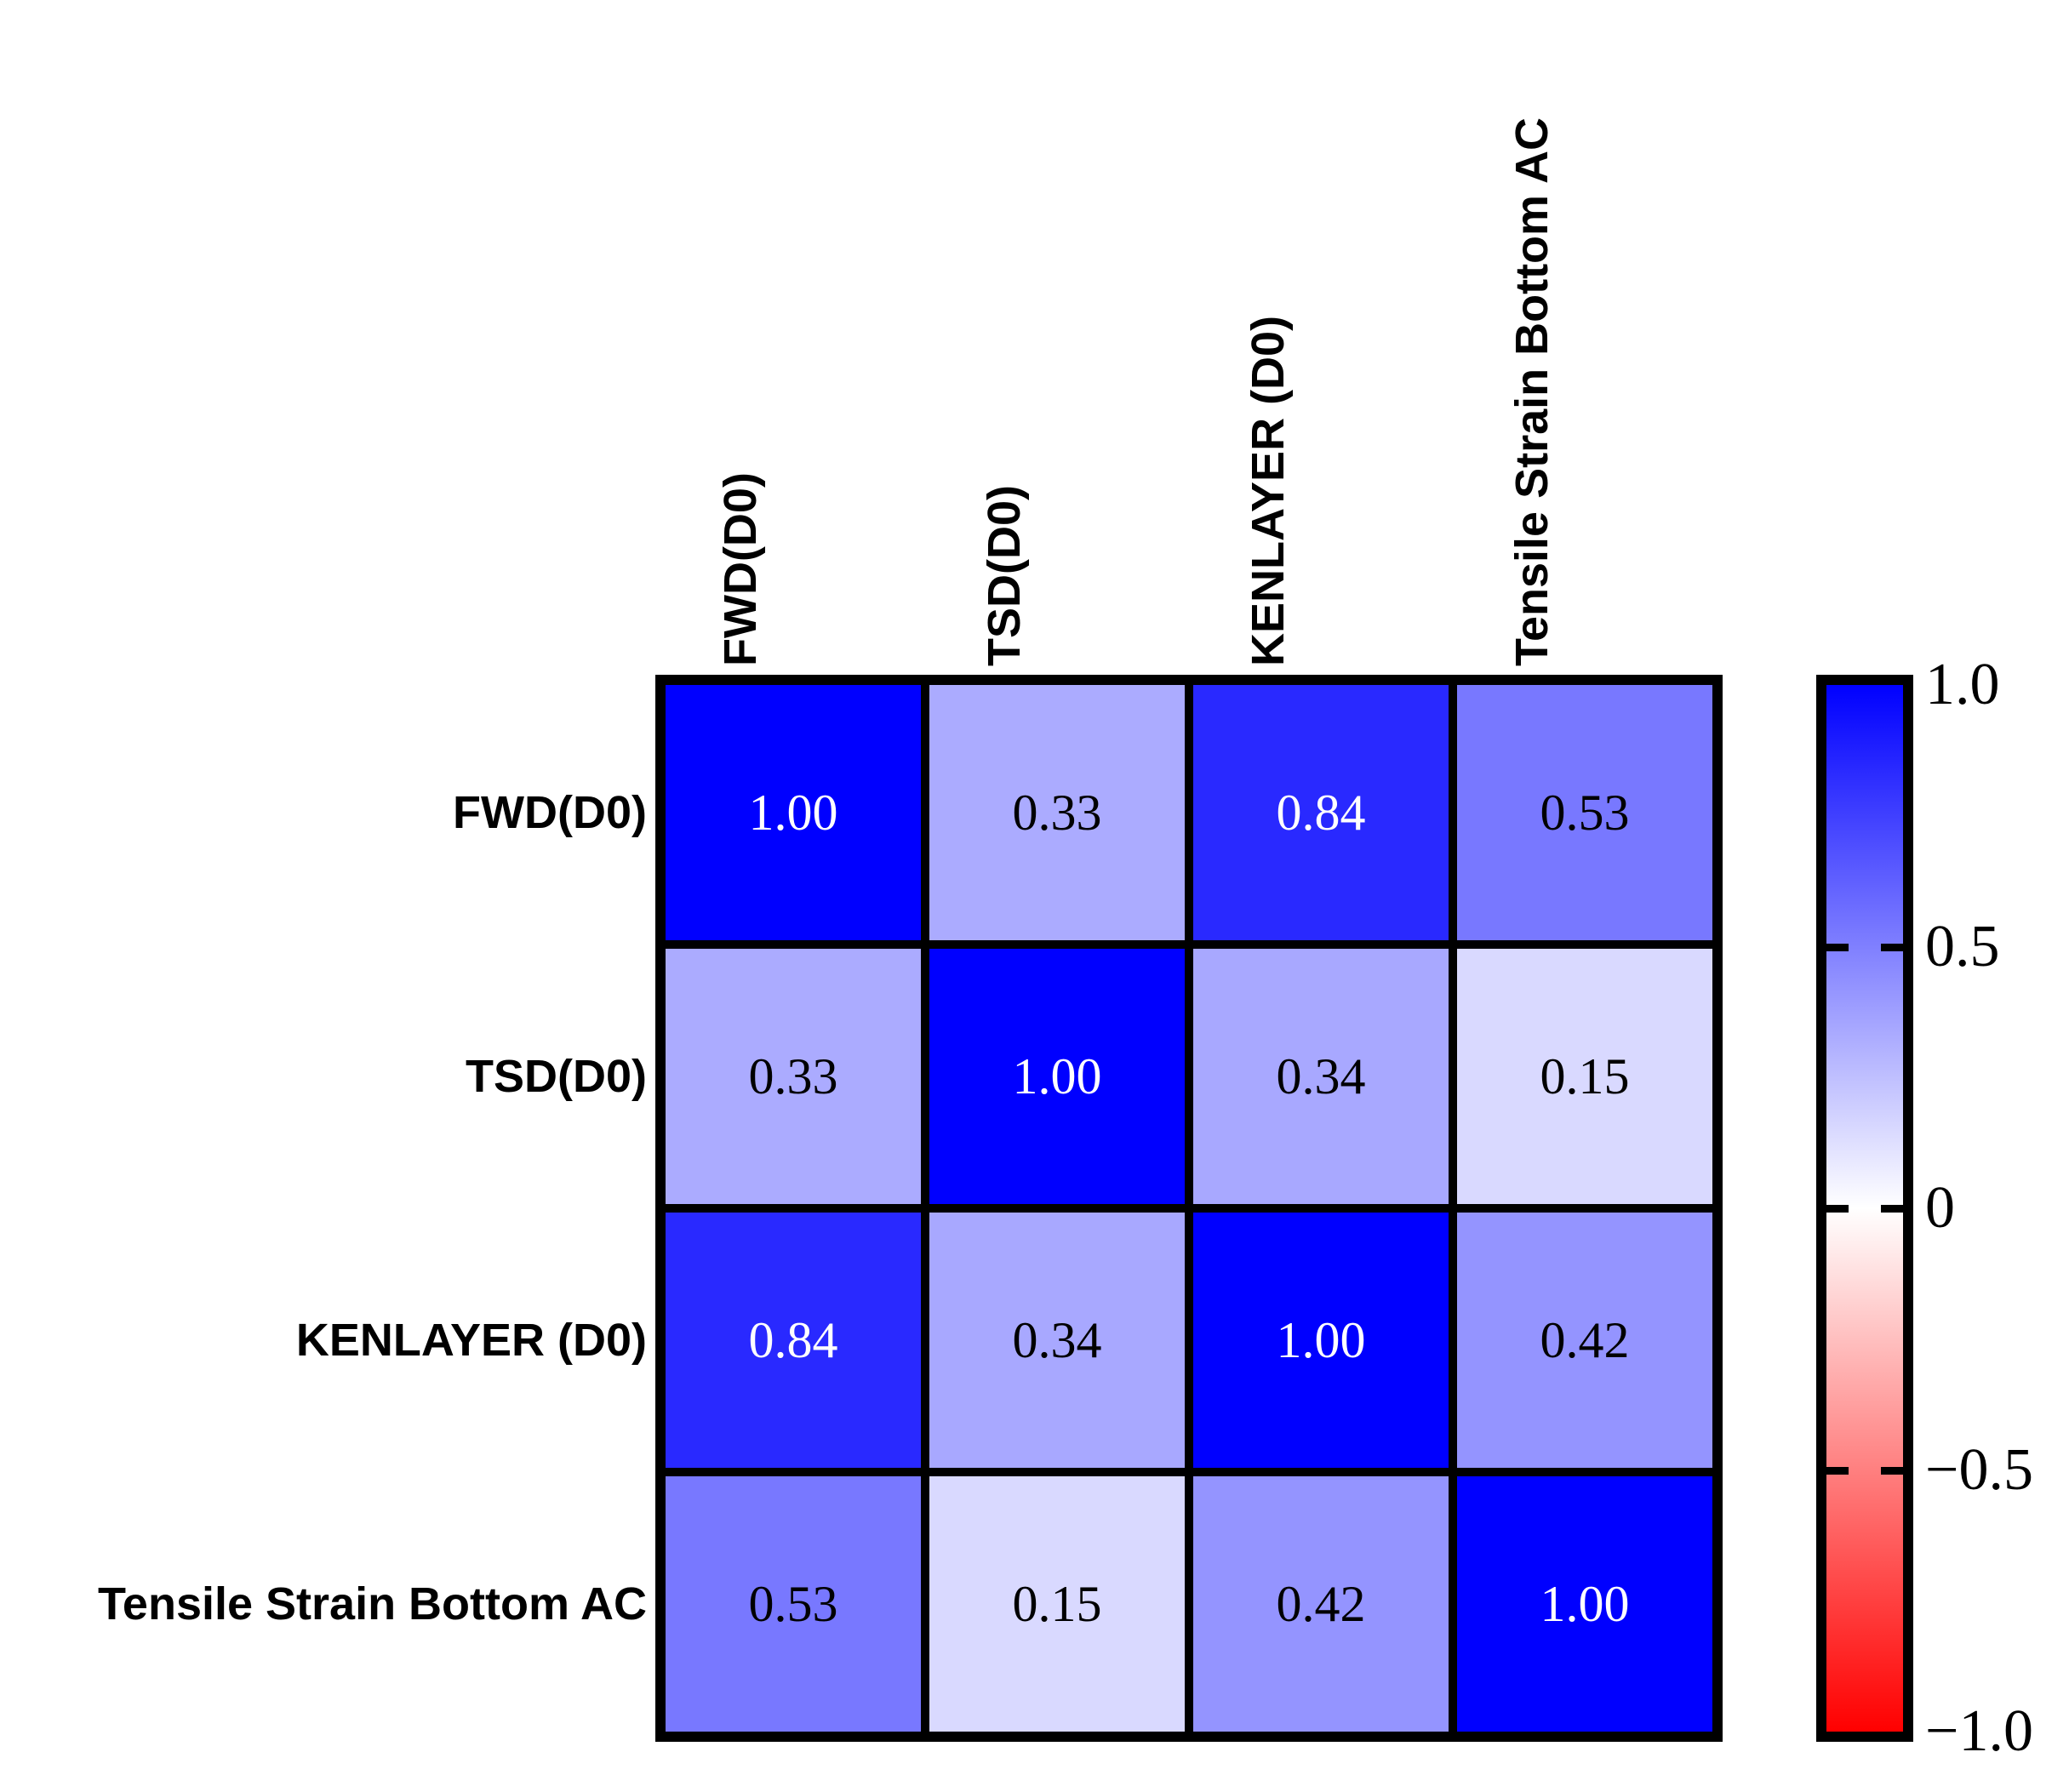  I want to click on column-label: FWD(D0), so click(740, 569).